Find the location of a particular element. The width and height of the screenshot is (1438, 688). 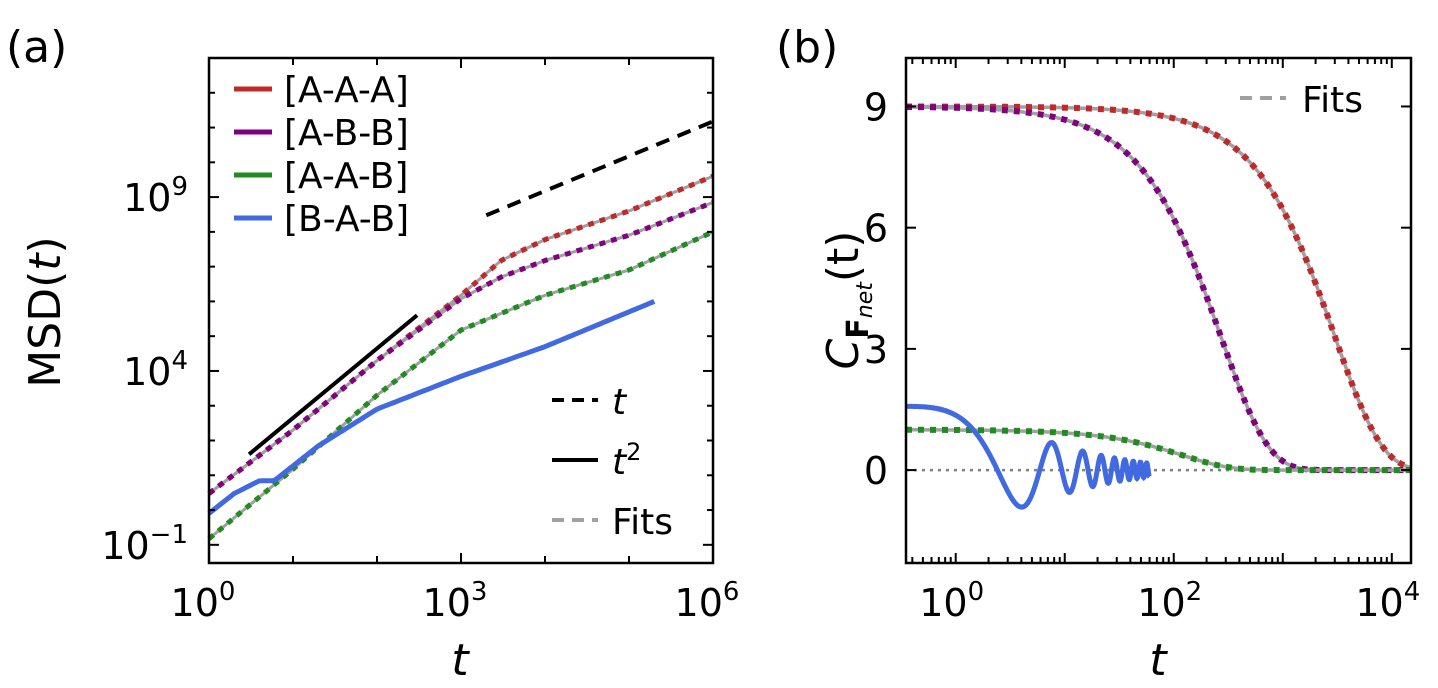

data-line-b-a-a-b is located at coordinates (1158, 450).